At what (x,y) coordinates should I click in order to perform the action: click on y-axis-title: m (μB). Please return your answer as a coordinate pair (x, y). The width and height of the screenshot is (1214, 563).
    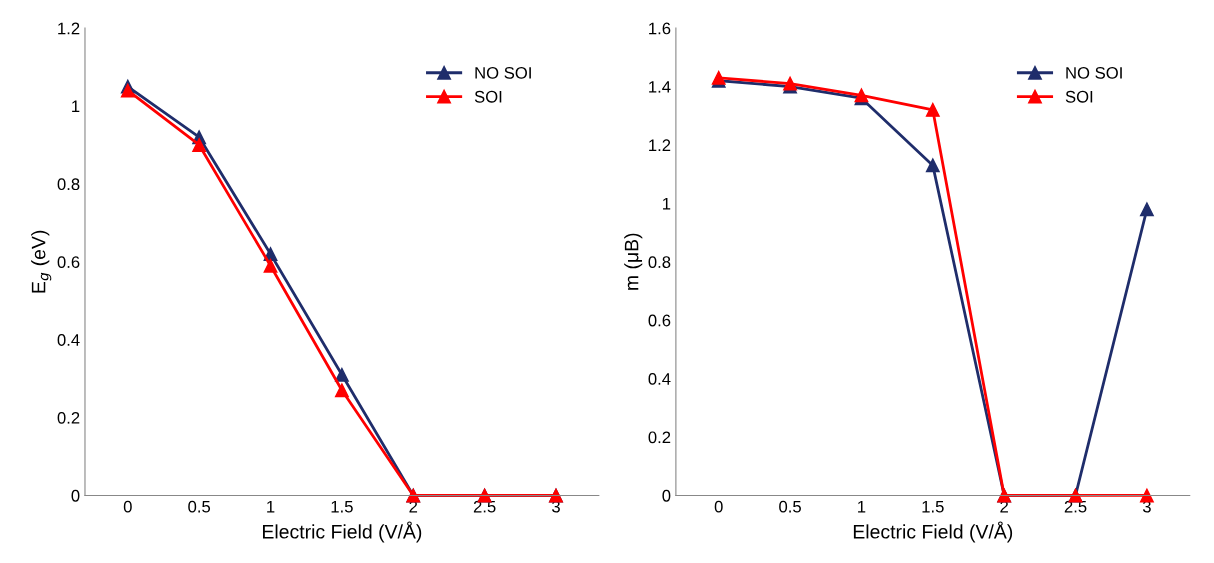
    Looking at the image, I should click on (633, 261).